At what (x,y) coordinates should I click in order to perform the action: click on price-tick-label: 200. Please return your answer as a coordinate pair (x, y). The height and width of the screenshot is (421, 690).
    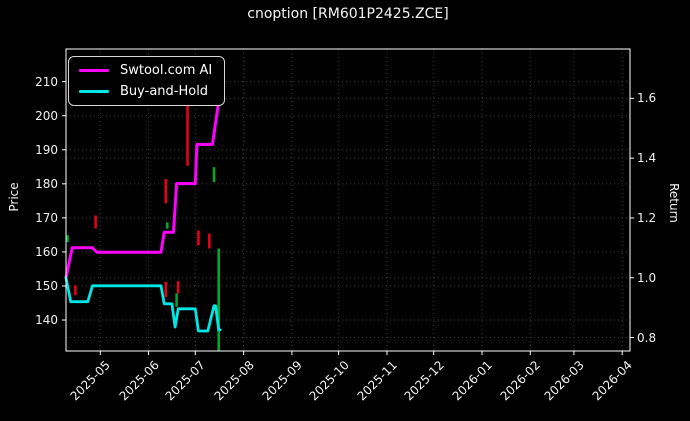
    Looking at the image, I should click on (46, 115).